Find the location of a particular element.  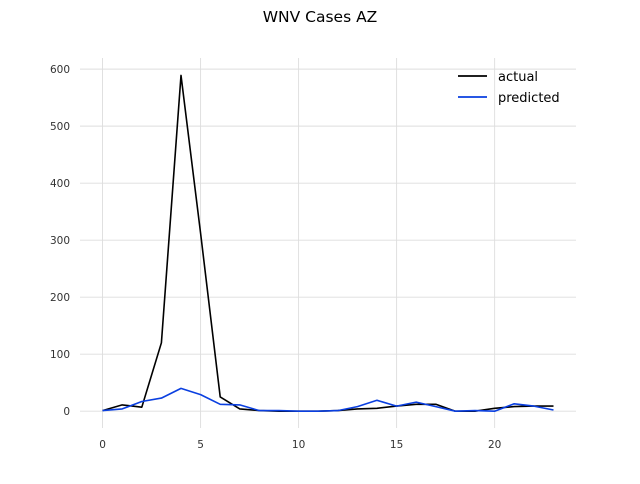

y-tick-label: 100 is located at coordinates (60, 355).